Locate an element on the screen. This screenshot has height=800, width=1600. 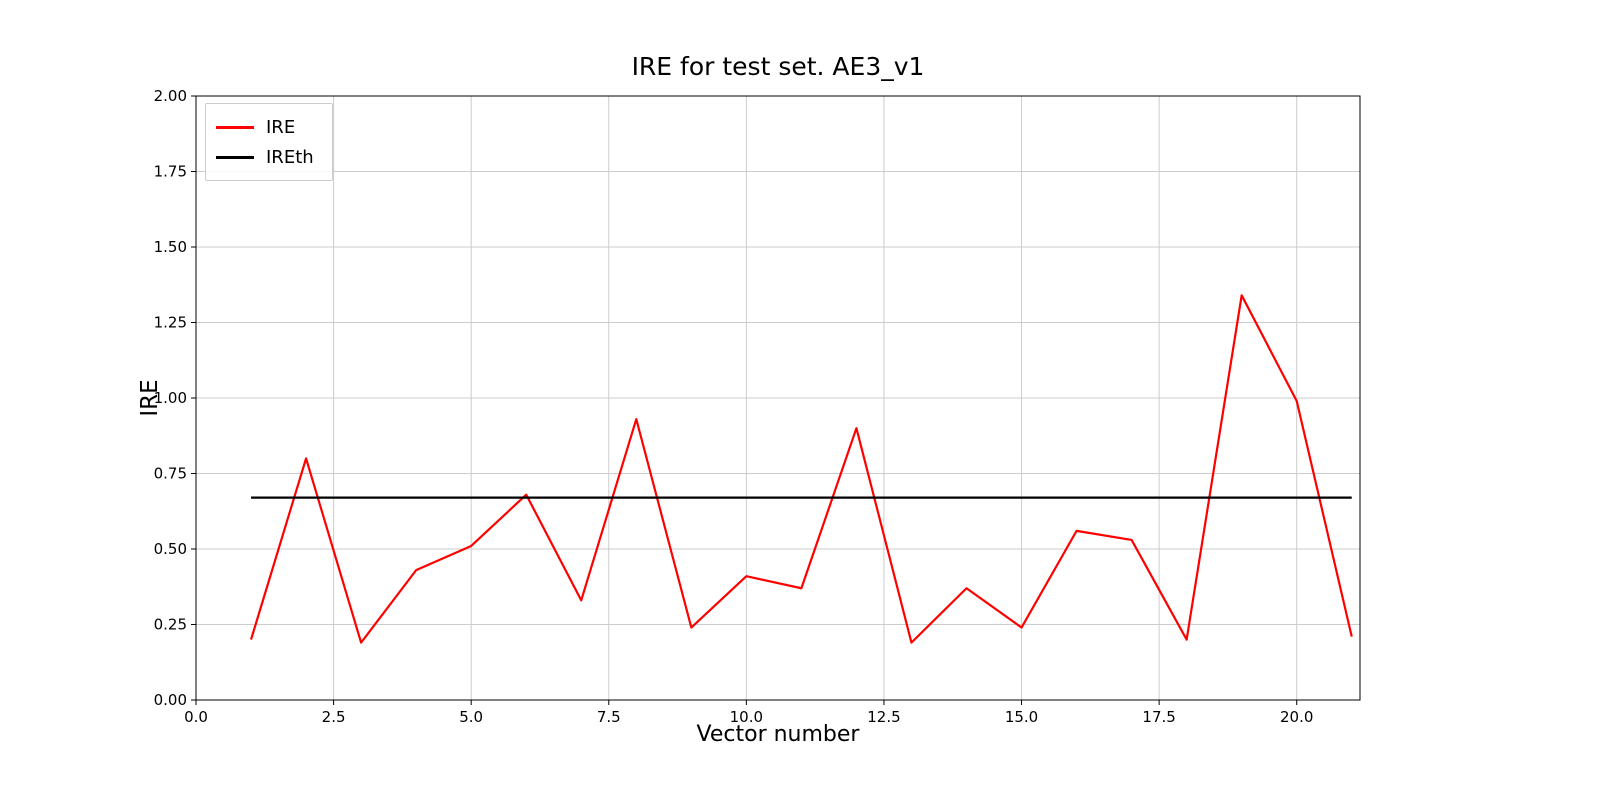
x-tick-label: 0.0 is located at coordinates (196, 717).